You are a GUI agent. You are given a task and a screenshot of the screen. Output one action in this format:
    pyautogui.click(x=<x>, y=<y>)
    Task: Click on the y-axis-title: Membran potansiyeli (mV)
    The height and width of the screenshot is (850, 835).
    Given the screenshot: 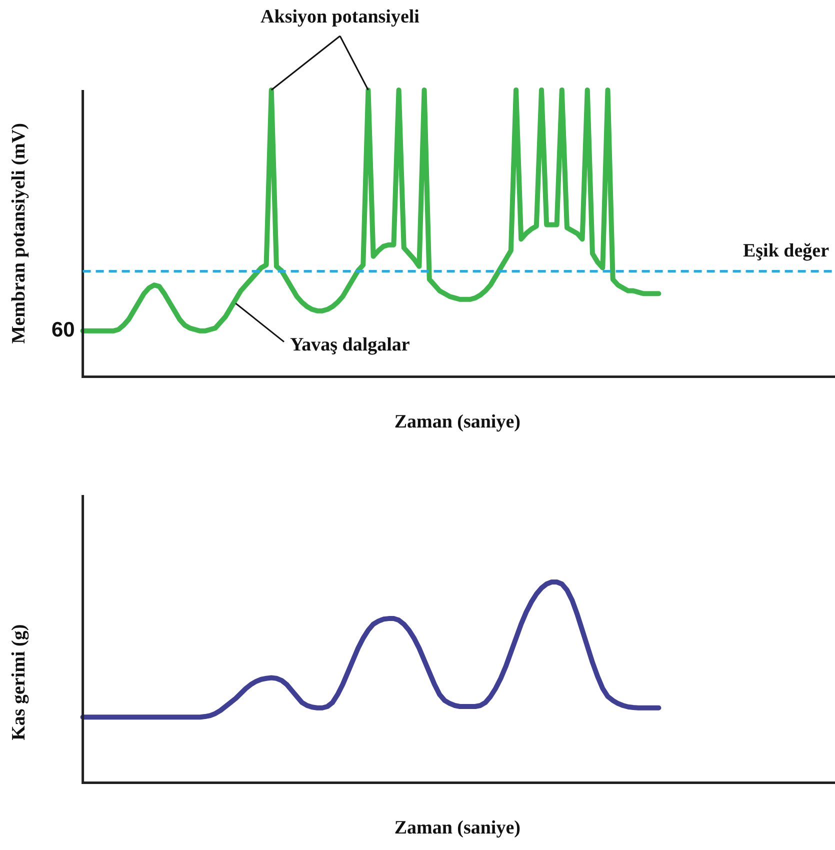 What is the action you would take?
    pyautogui.click(x=19, y=233)
    